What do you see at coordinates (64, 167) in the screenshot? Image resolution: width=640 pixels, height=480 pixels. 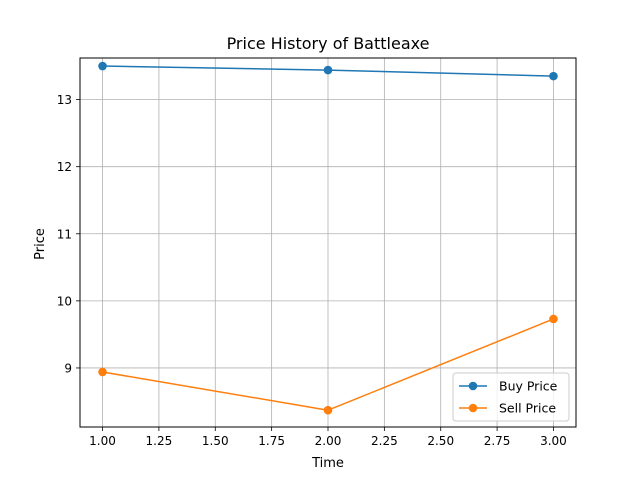 I see `y-tick-label: 12` at bounding box center [64, 167].